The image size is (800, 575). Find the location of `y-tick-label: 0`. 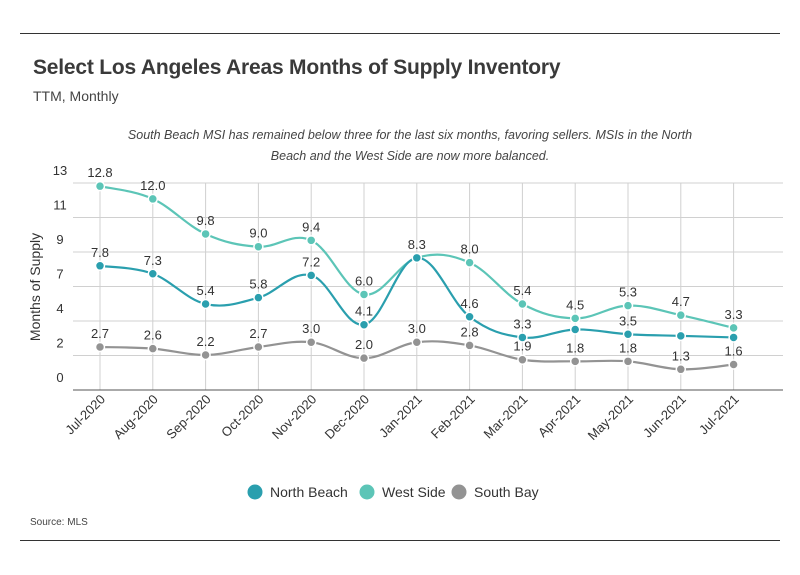

y-tick-label: 0 is located at coordinates (59, 377).